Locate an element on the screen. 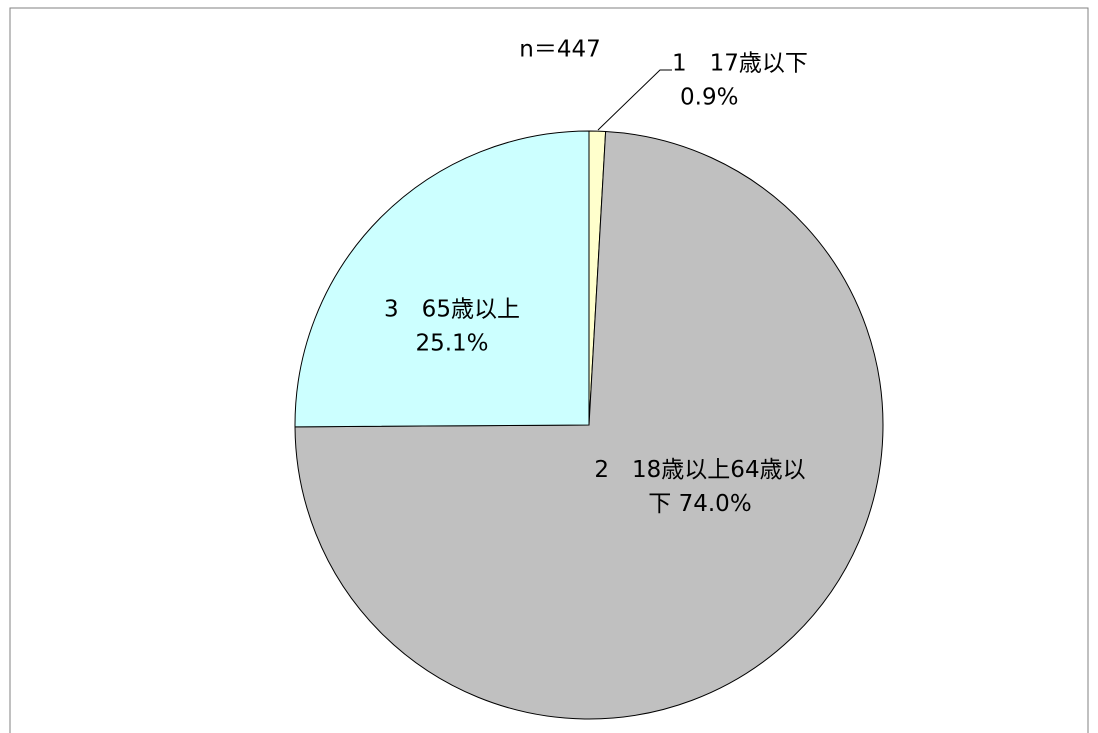 The width and height of the screenshot is (1098, 733). annotation: n＝447 is located at coordinates (559, 50).